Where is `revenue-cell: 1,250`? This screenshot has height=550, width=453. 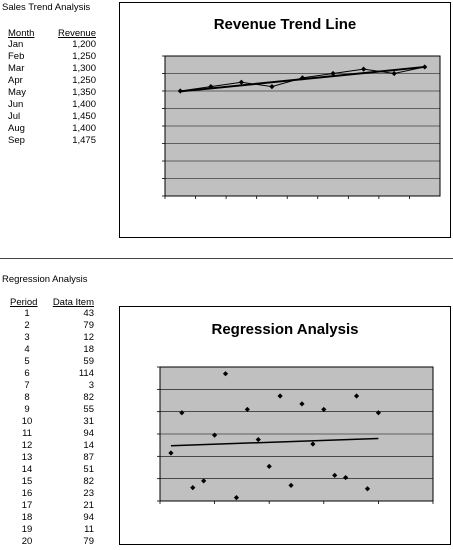 revenue-cell: 1,250 is located at coordinates (84, 56).